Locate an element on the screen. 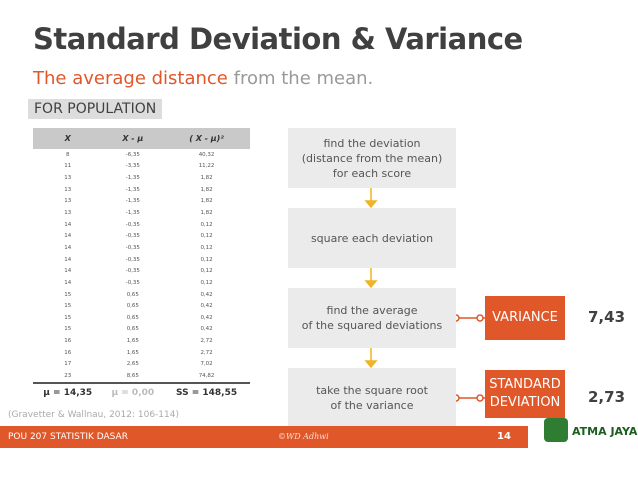  logo-icon is located at coordinates (556, 430).